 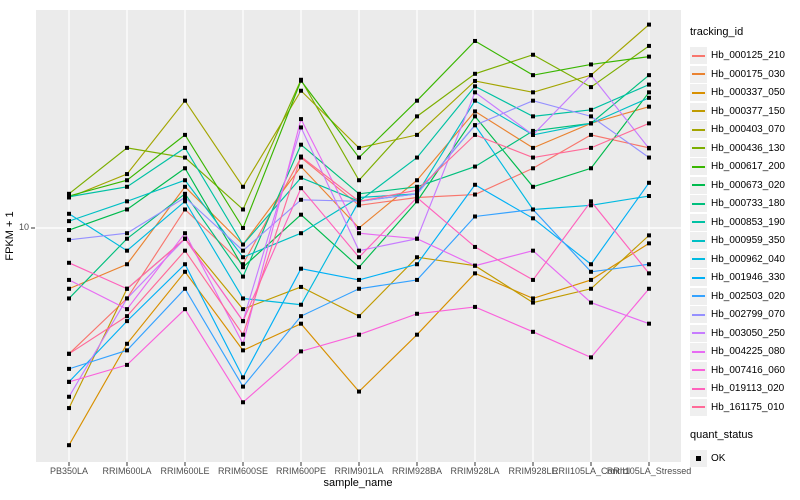 What do you see at coordinates (748, 185) in the screenshot?
I see `legend-label: Hb_000673_020` at bounding box center [748, 185].